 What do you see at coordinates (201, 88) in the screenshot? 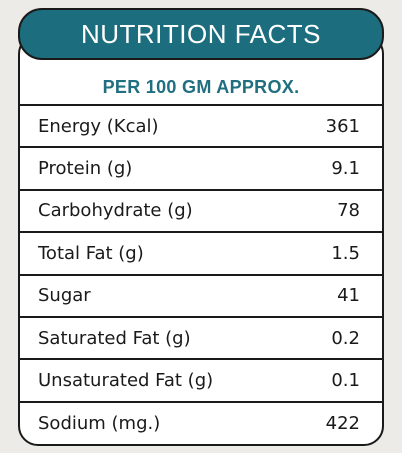
I see `serving-basis-label: PER 100 GM APPROX.` at bounding box center [201, 88].